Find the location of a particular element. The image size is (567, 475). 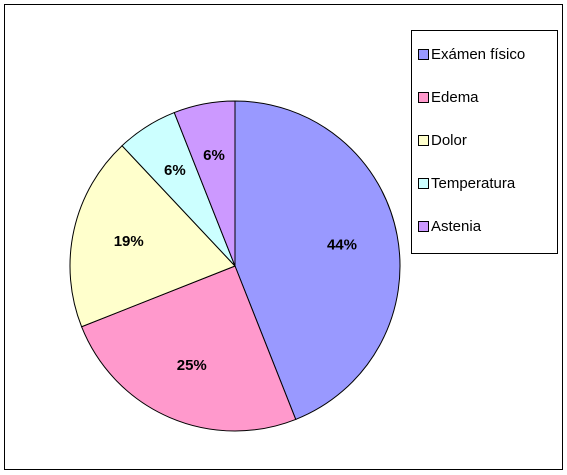

legend-label: Edema is located at coordinates (455, 97).